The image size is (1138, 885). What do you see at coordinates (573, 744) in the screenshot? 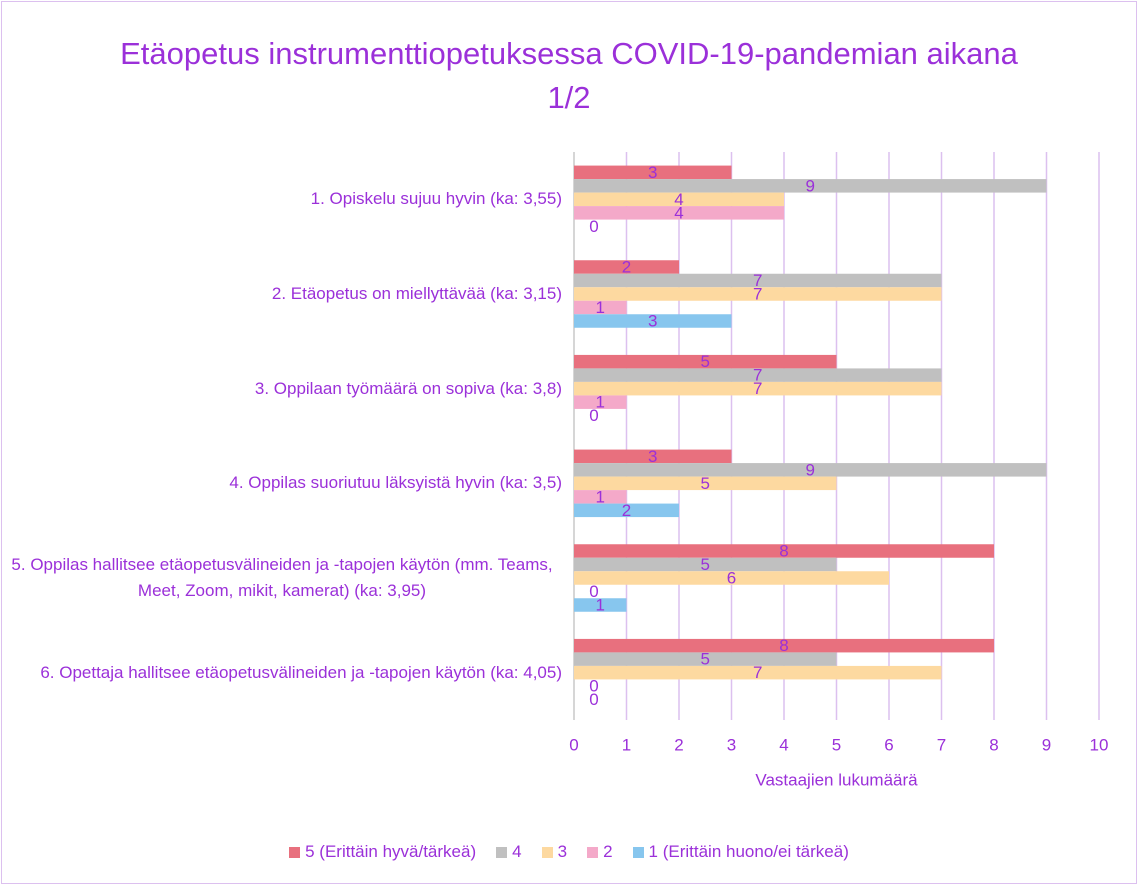
I see `x-tick-label: 0` at bounding box center [573, 744].